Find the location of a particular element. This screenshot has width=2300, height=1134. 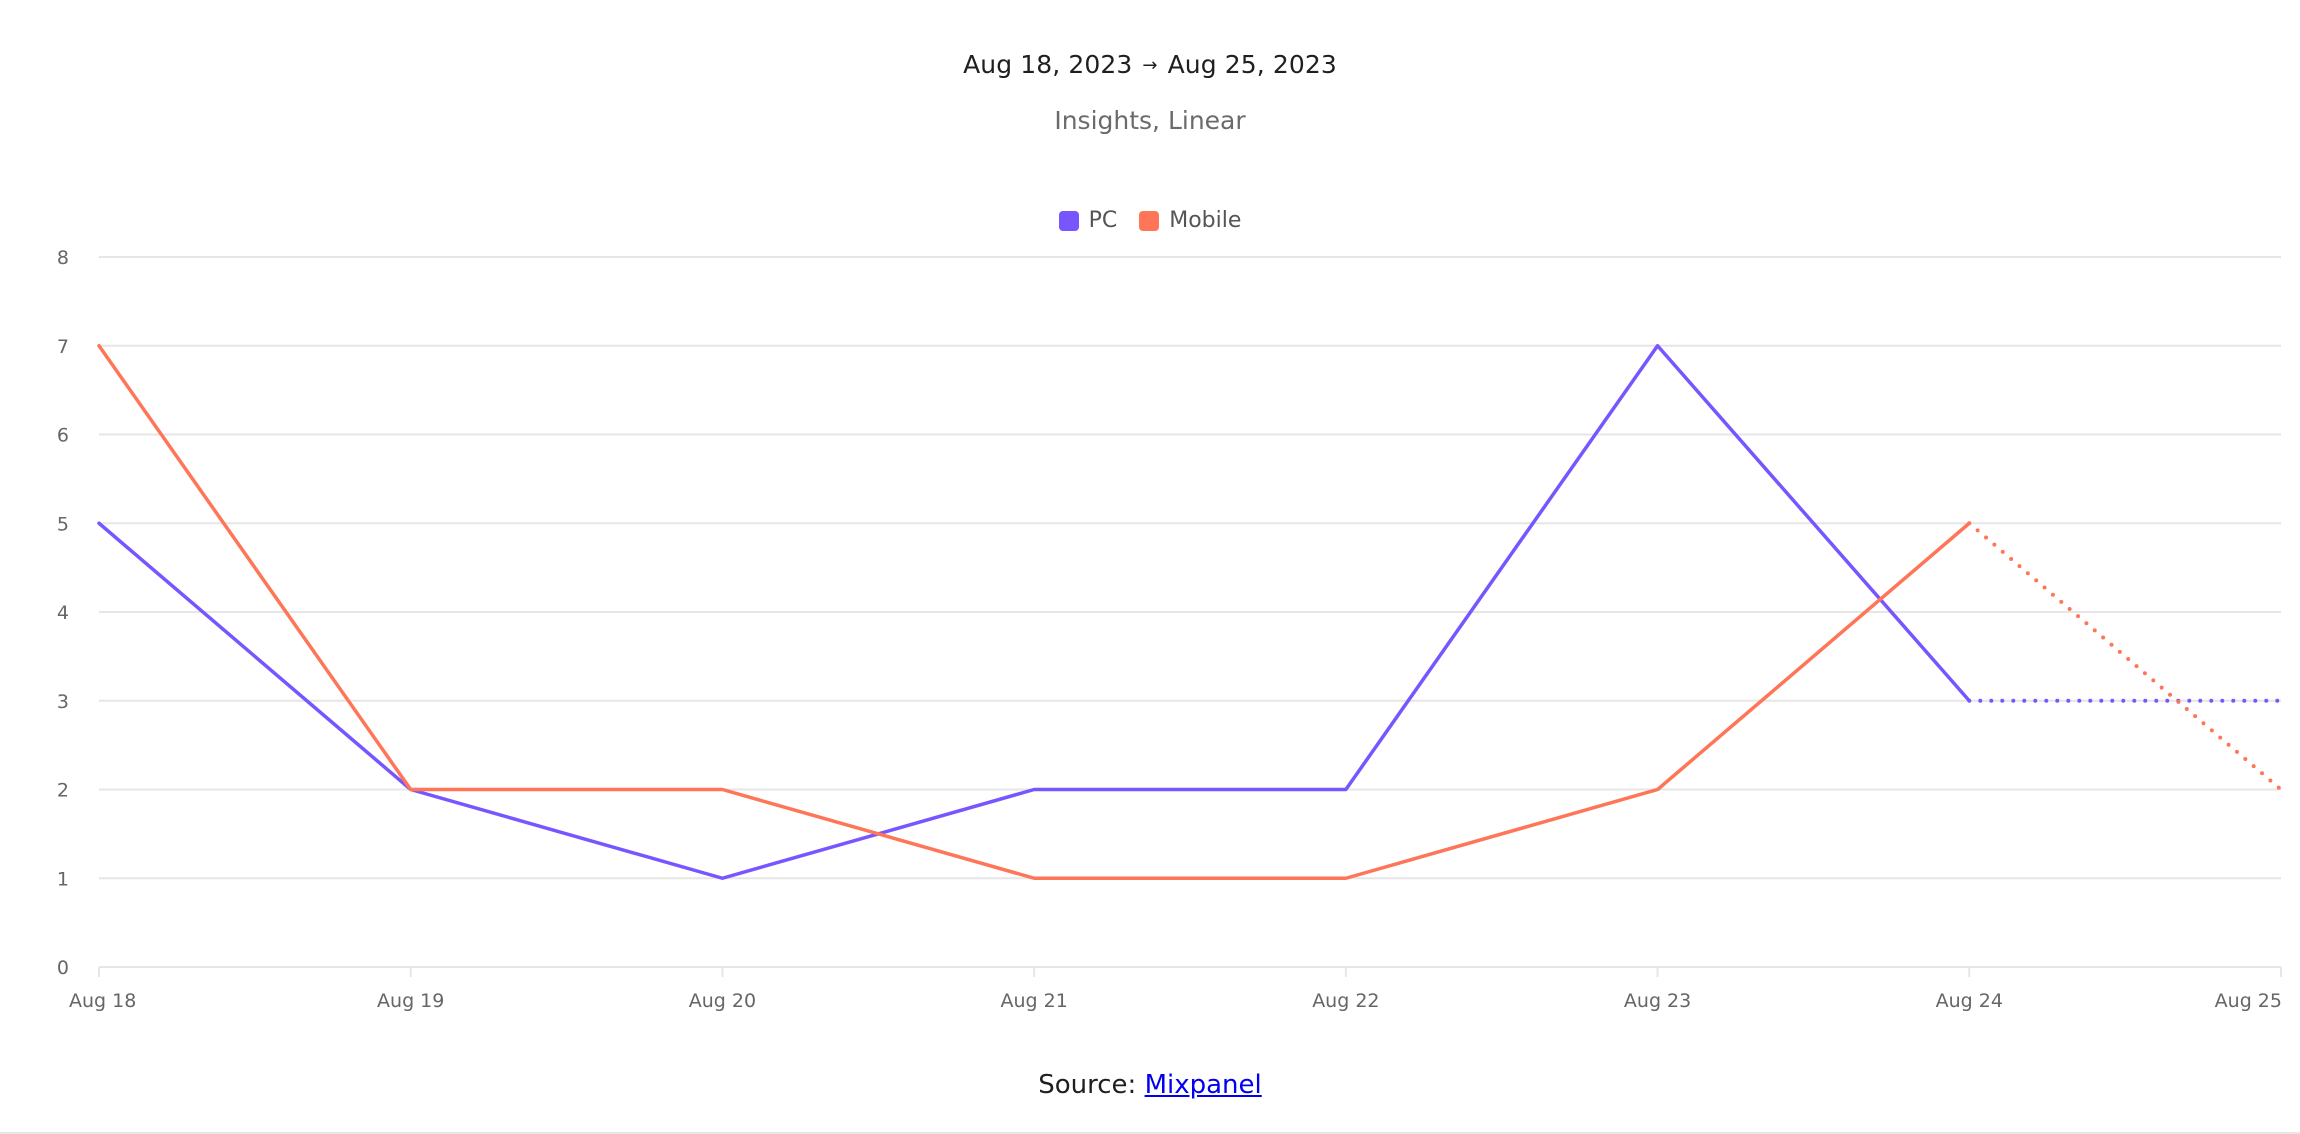

y-tick-label-0: 0 is located at coordinates (63, 968).